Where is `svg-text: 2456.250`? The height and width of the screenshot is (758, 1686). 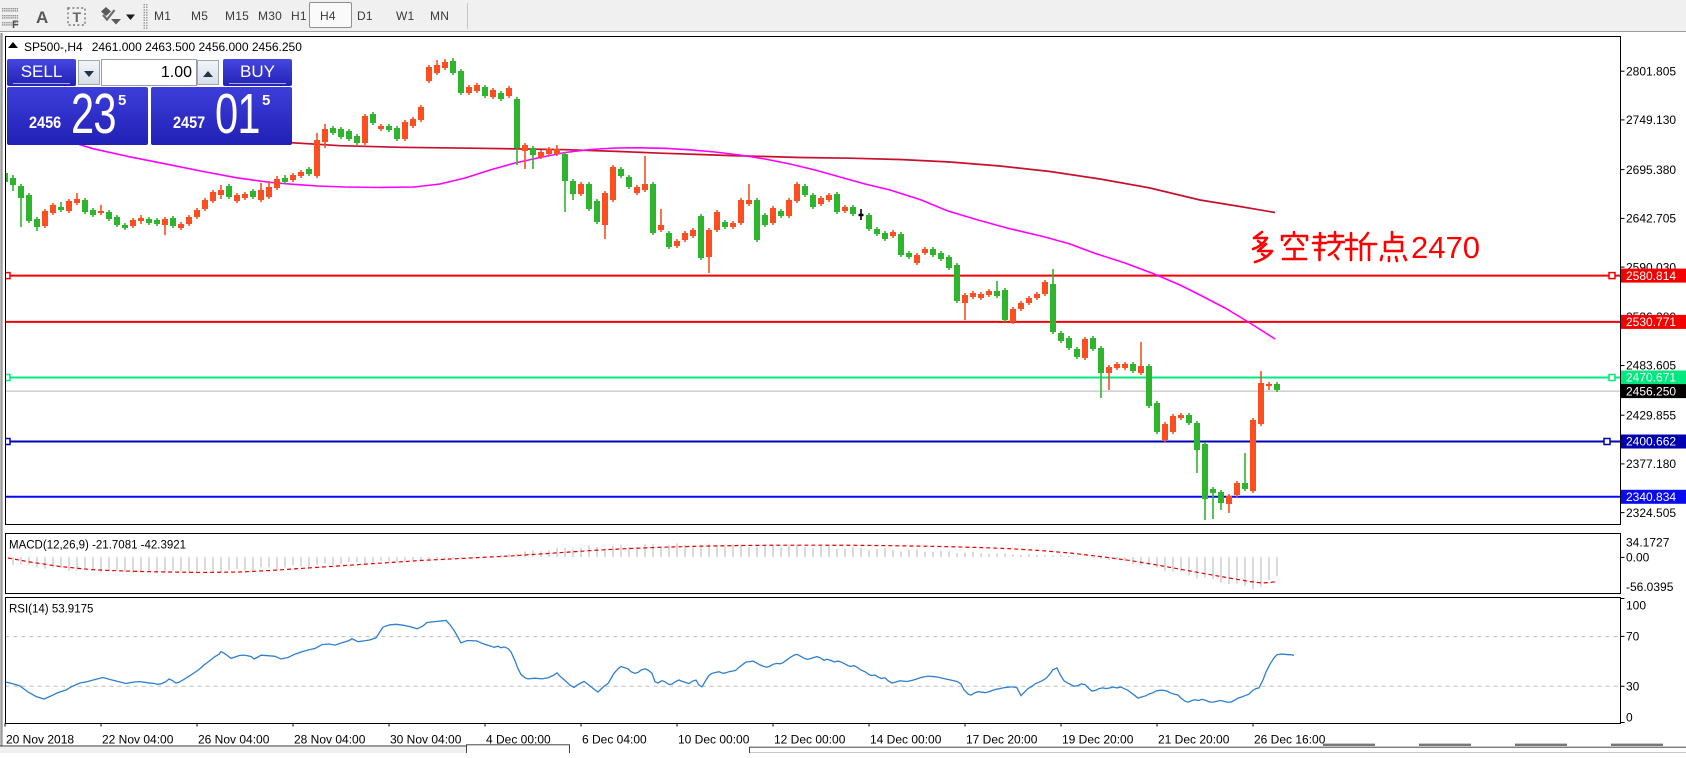
svg-text: 2456.250 is located at coordinates (1651, 391).